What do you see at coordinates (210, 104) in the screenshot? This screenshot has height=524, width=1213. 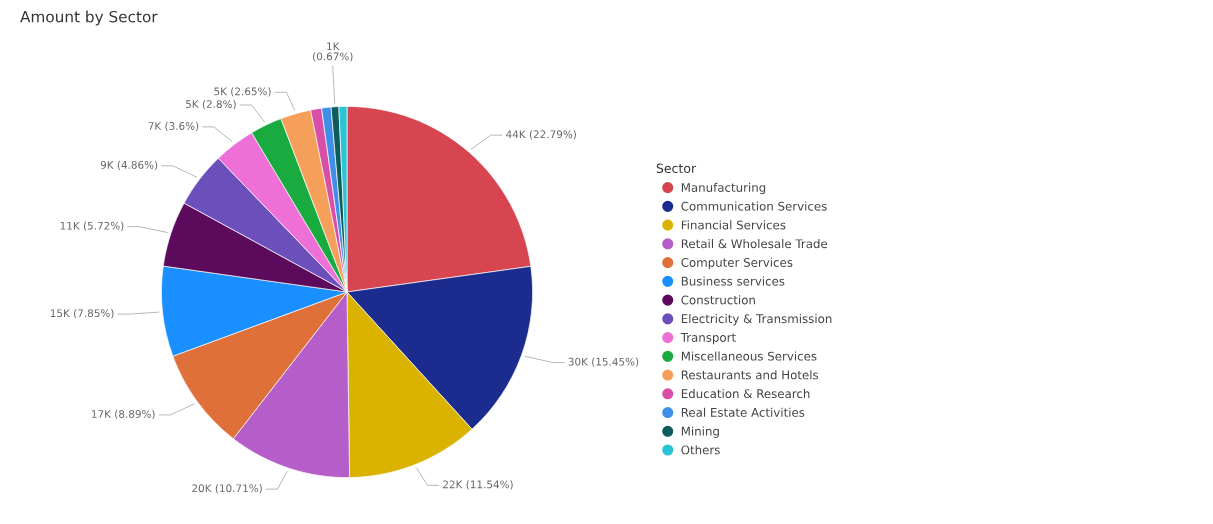 I see `data-label: 5K (2.8%)` at bounding box center [210, 104].